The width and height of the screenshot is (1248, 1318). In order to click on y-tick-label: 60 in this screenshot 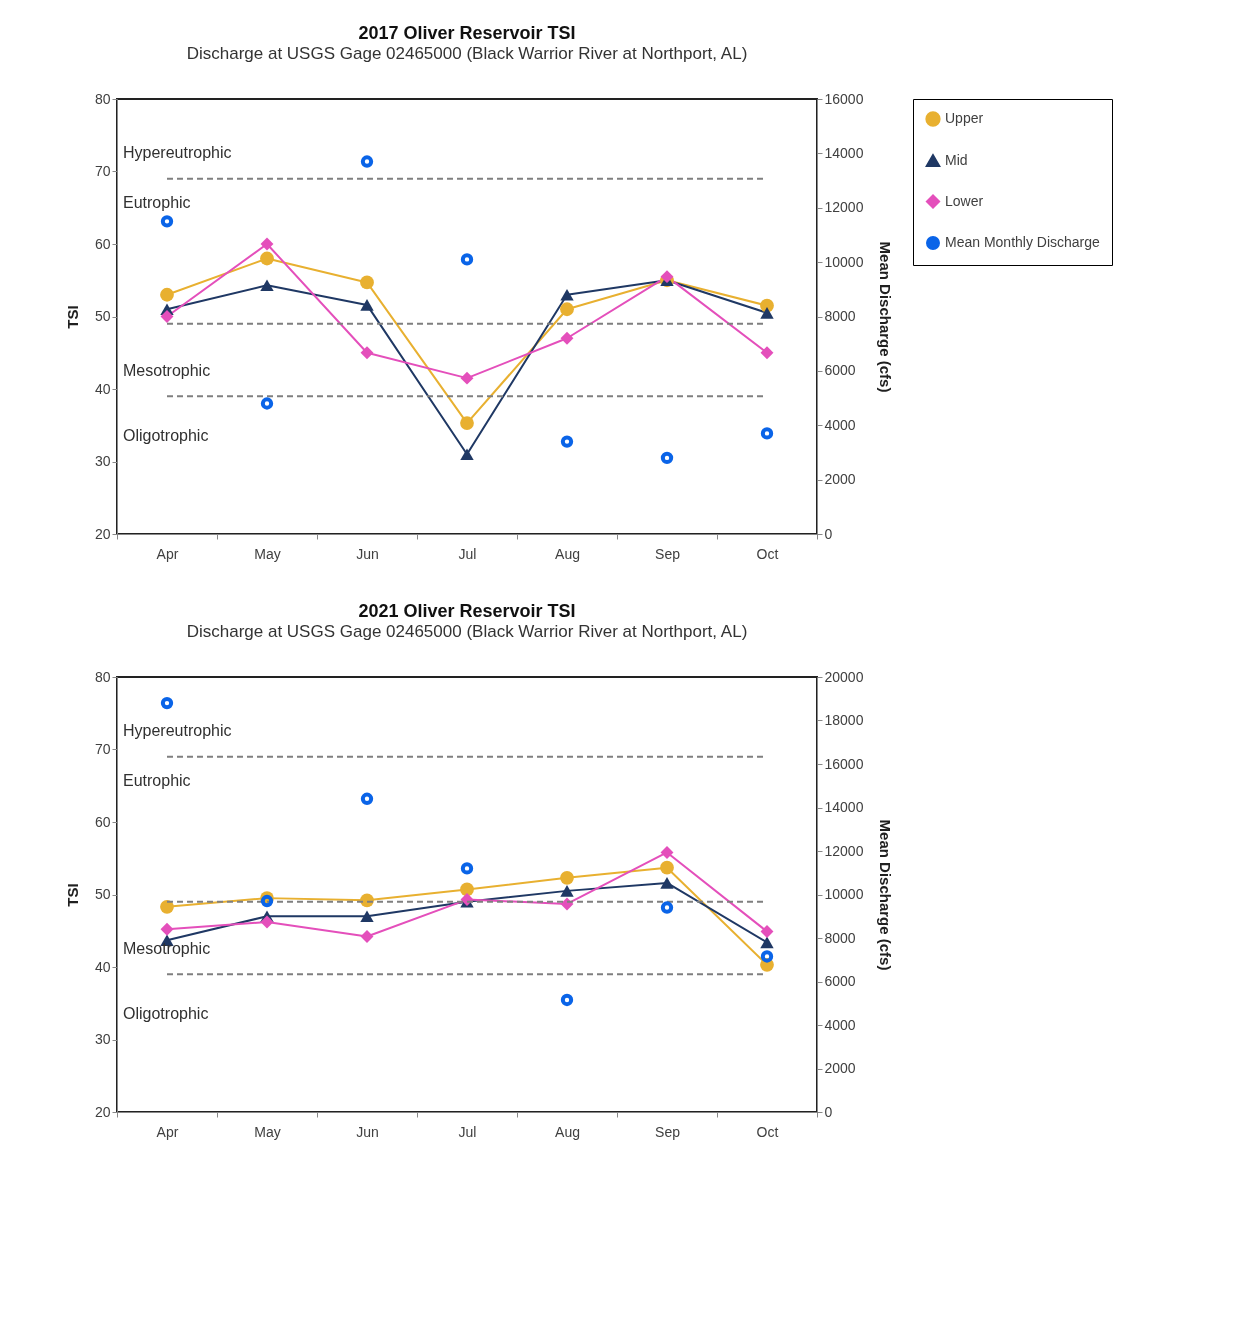, I will do `click(102, 243)`.